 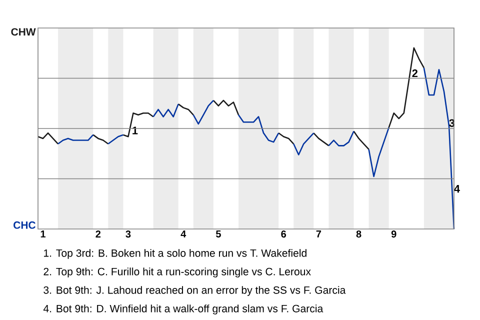 What do you see at coordinates (128, 234) in the screenshot?
I see `x-tick-label: 3` at bounding box center [128, 234].